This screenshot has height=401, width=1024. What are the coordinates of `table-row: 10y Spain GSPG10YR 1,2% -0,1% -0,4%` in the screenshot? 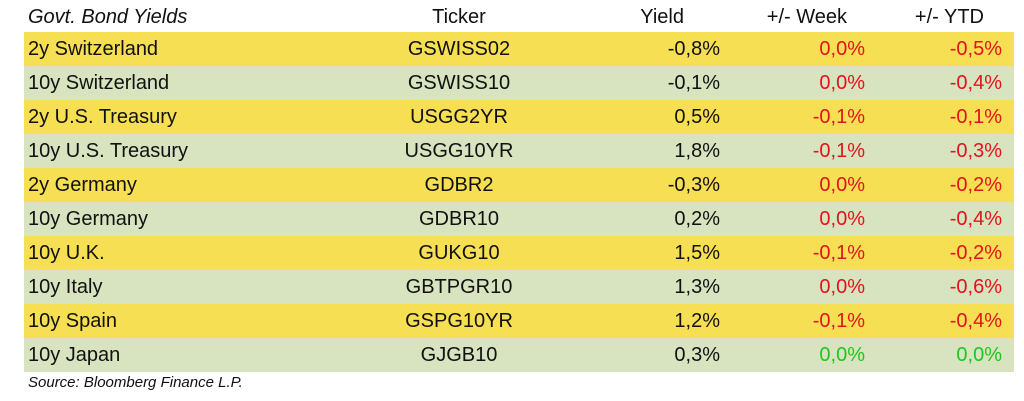 It's located at (519, 321).